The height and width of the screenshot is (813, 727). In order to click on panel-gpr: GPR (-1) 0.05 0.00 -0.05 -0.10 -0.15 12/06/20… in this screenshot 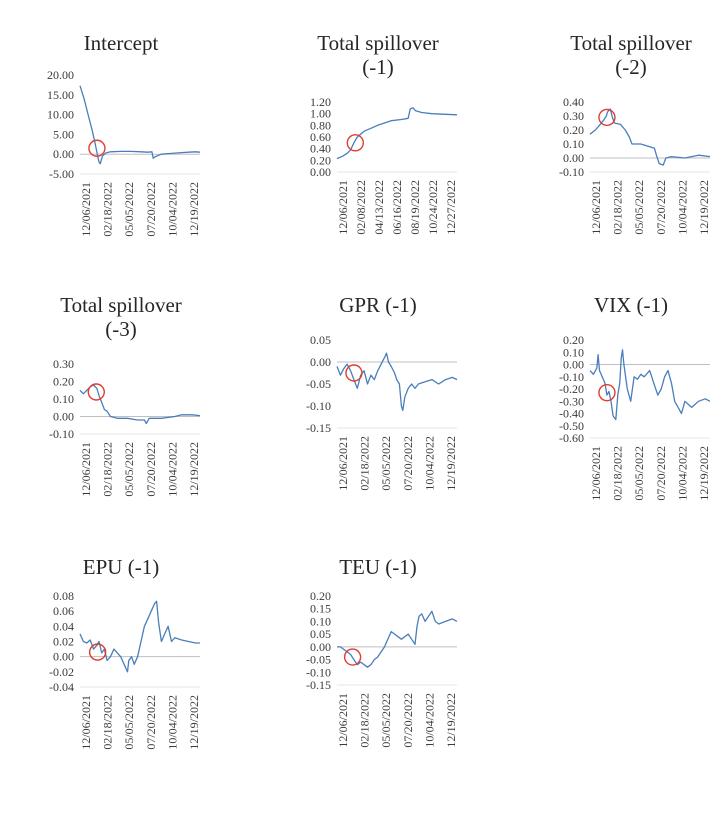, I will do `click(378, 420)`.